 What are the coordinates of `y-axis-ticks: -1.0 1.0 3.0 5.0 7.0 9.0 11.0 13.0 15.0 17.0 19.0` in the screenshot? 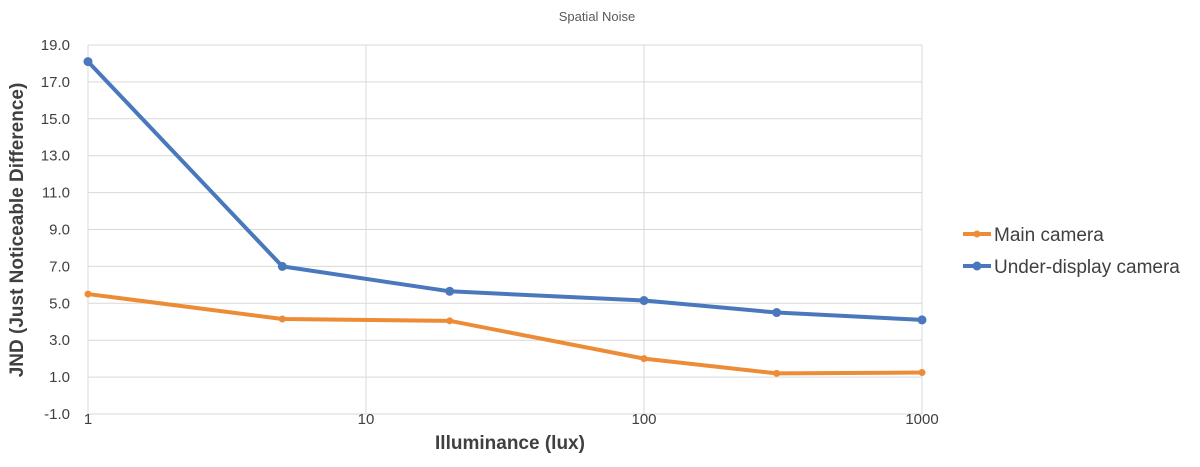 It's located at (55, 230).